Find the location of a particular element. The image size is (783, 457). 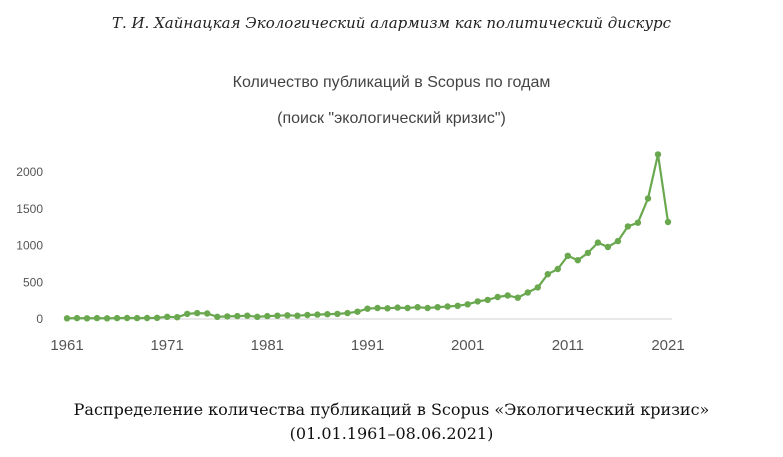

chart-subtitle: (поиск "экологический кризис") is located at coordinates (391, 118).